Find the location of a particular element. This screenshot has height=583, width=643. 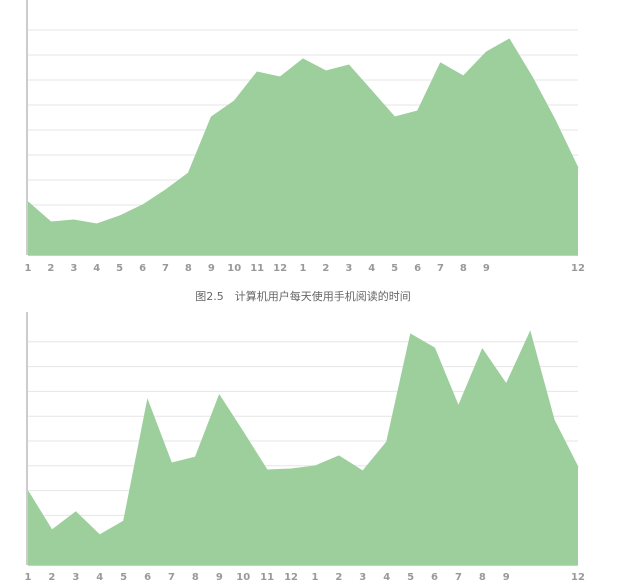

caption: 图2.5 计算机用户每天使用手机阅读的时间 is located at coordinates (303, 296).